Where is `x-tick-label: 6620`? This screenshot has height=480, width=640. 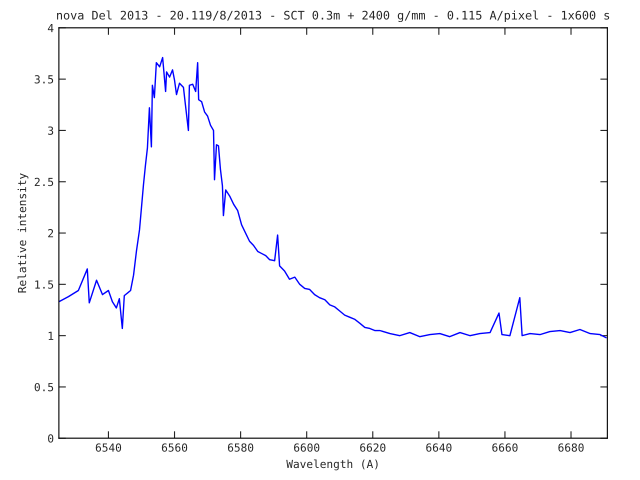
x-tick-label: 6620 is located at coordinates (373, 447).